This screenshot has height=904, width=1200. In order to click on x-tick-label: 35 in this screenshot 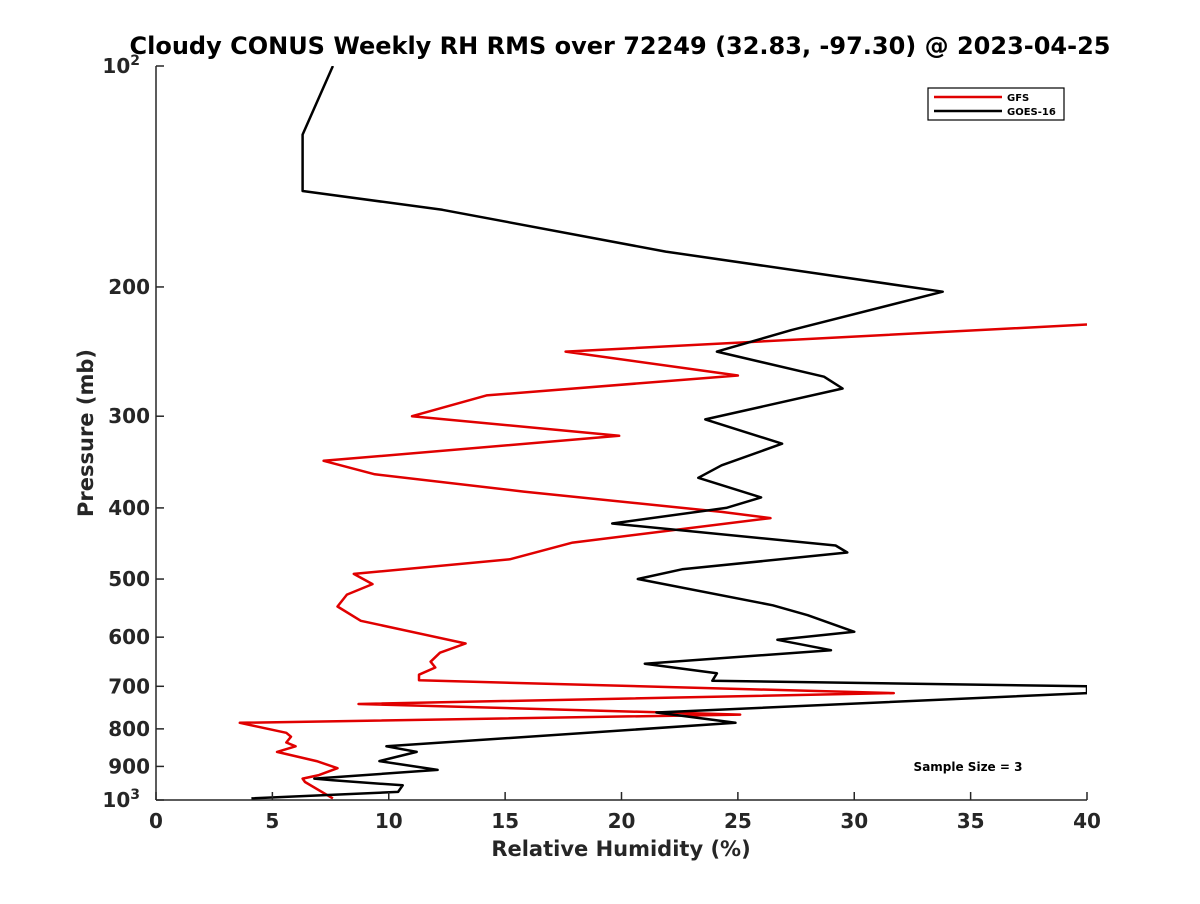, I will do `click(971, 821)`.